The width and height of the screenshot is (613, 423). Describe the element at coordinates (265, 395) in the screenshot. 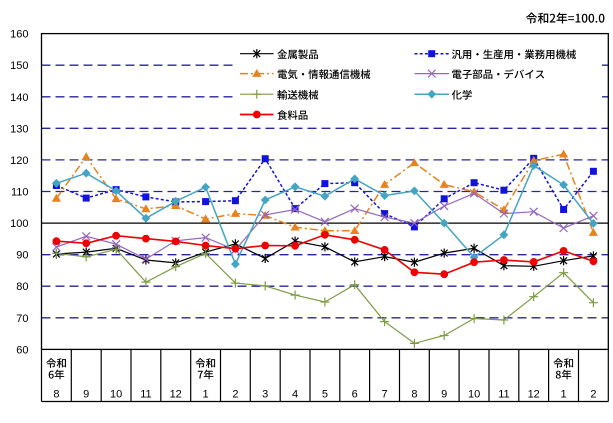

I see `svg-text: 3` at that location.